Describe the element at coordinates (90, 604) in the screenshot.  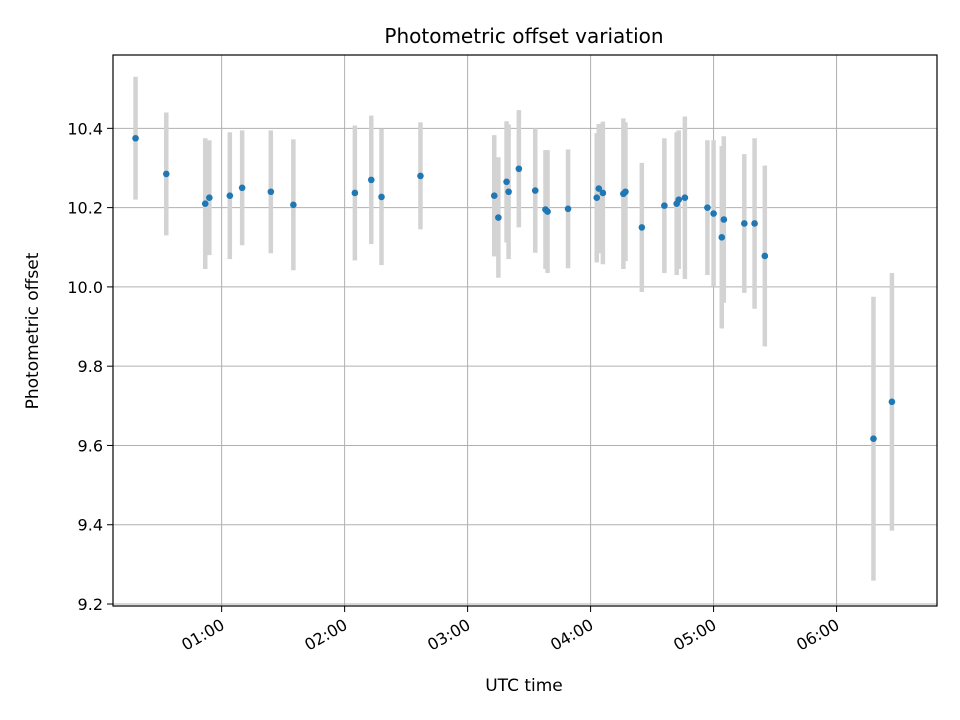
I see `y-tick-label: 9.2` at that location.